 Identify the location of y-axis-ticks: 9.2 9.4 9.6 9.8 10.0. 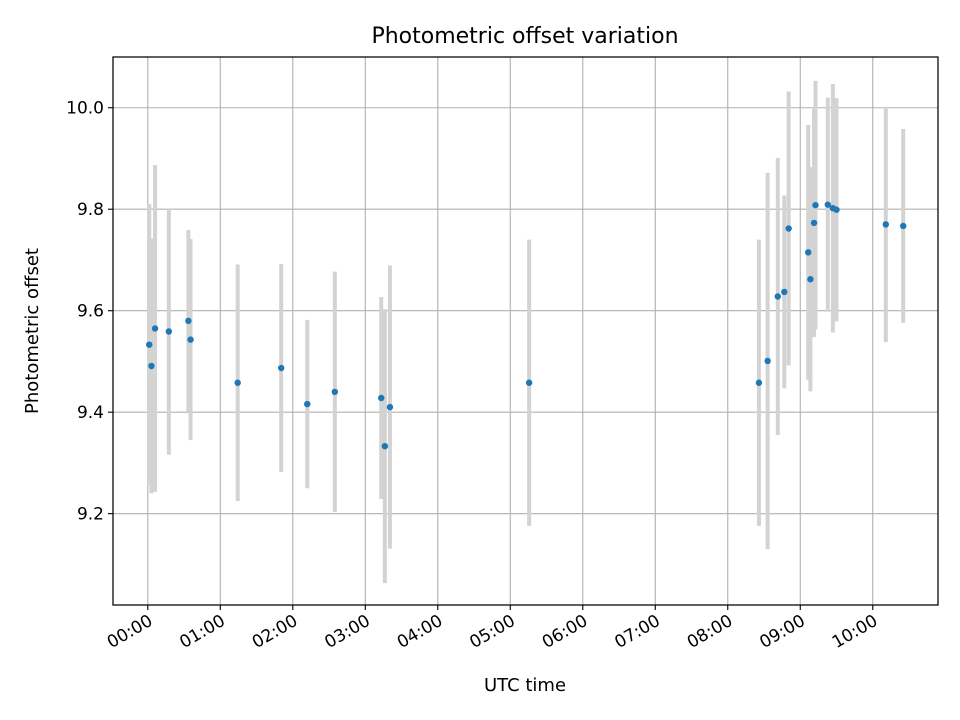
(89, 312).